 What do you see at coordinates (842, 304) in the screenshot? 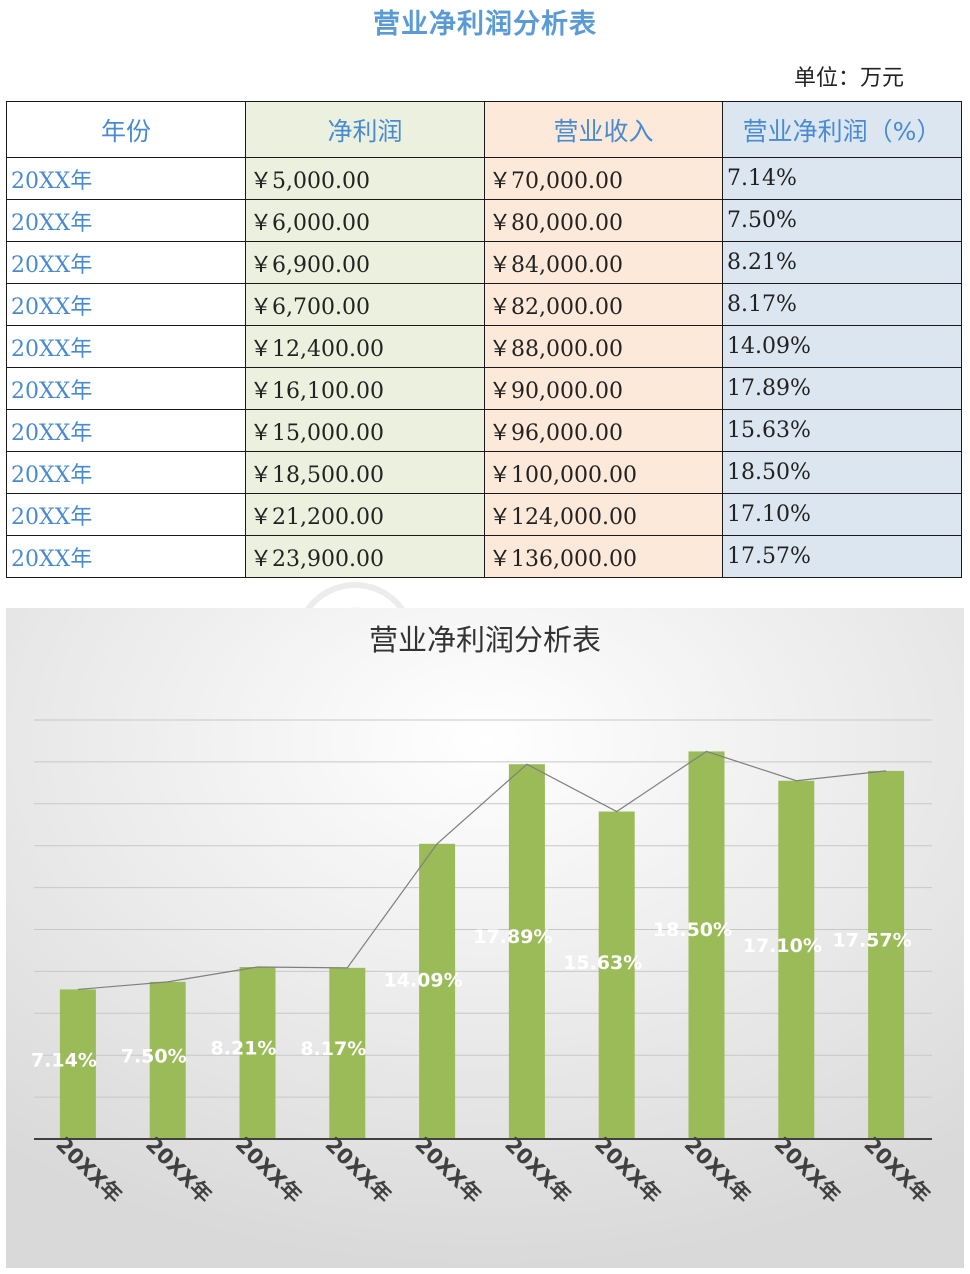
I see `cell-net-margin: 8.17%` at bounding box center [842, 304].